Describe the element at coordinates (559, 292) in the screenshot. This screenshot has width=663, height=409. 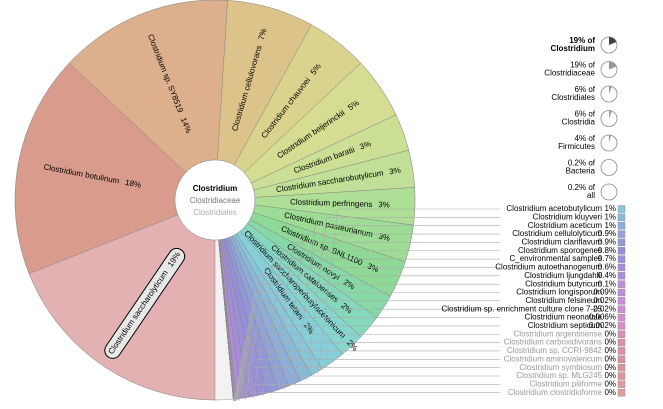
I see `legend-label: Clostridium longisporum` at that location.